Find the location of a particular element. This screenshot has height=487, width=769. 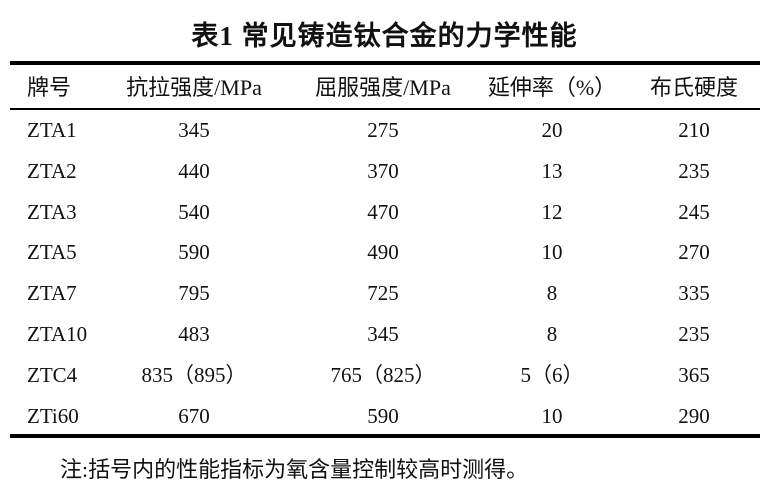

table-cell: 5（6） is located at coordinates (552, 374).